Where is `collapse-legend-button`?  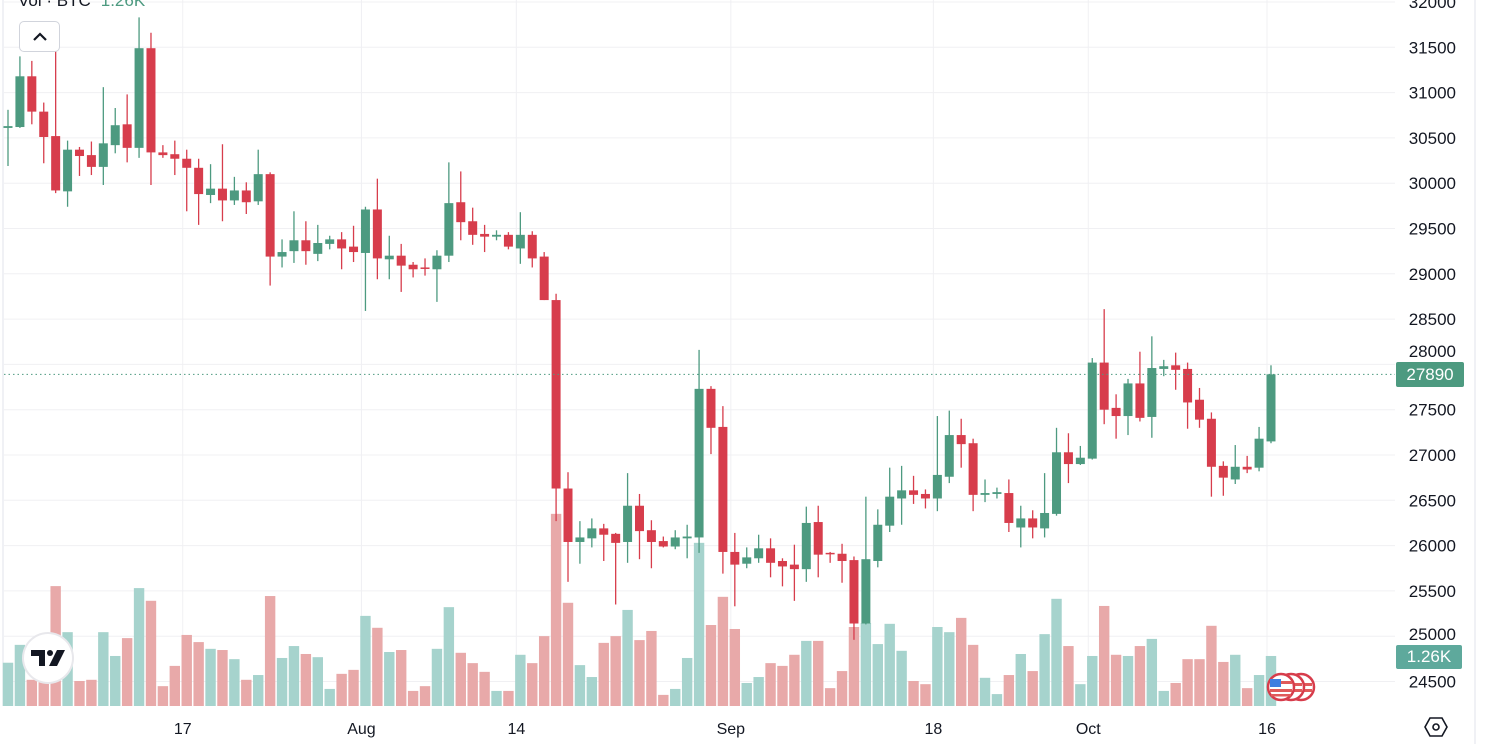
collapse-legend-button is located at coordinates (39, 36).